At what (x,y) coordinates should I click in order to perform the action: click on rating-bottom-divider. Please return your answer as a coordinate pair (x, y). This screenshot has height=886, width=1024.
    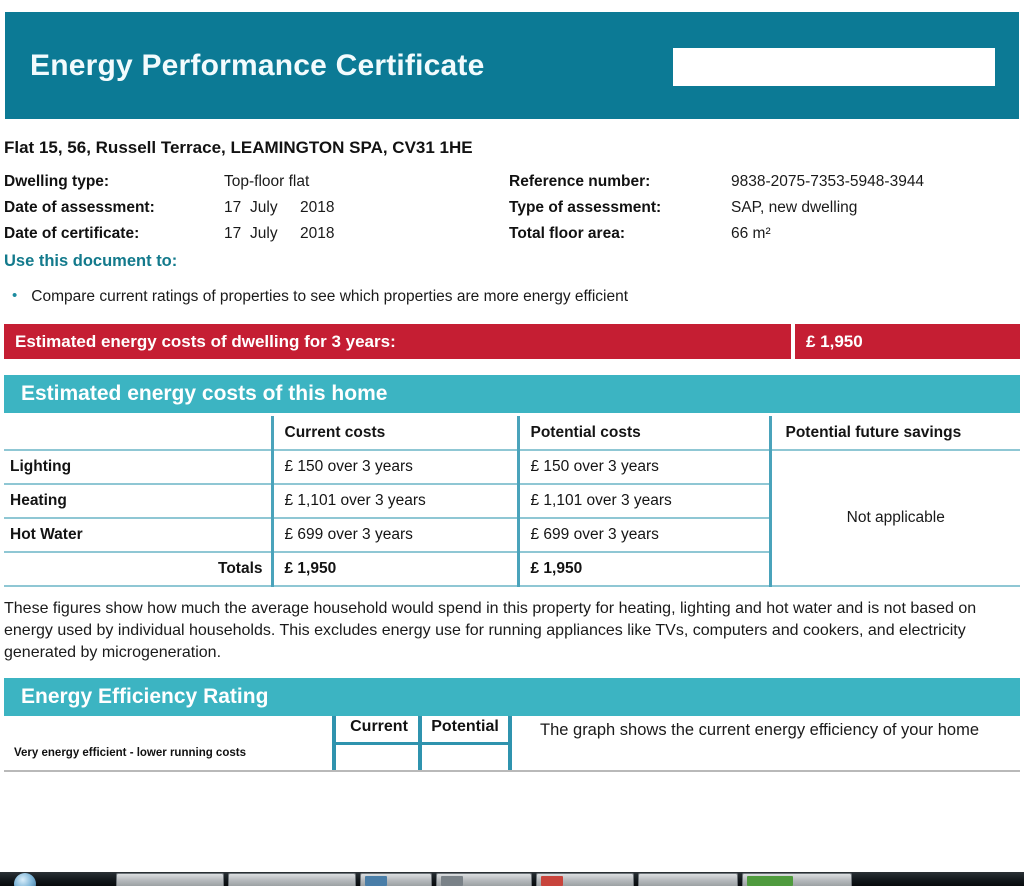
    Looking at the image, I should click on (512, 771).